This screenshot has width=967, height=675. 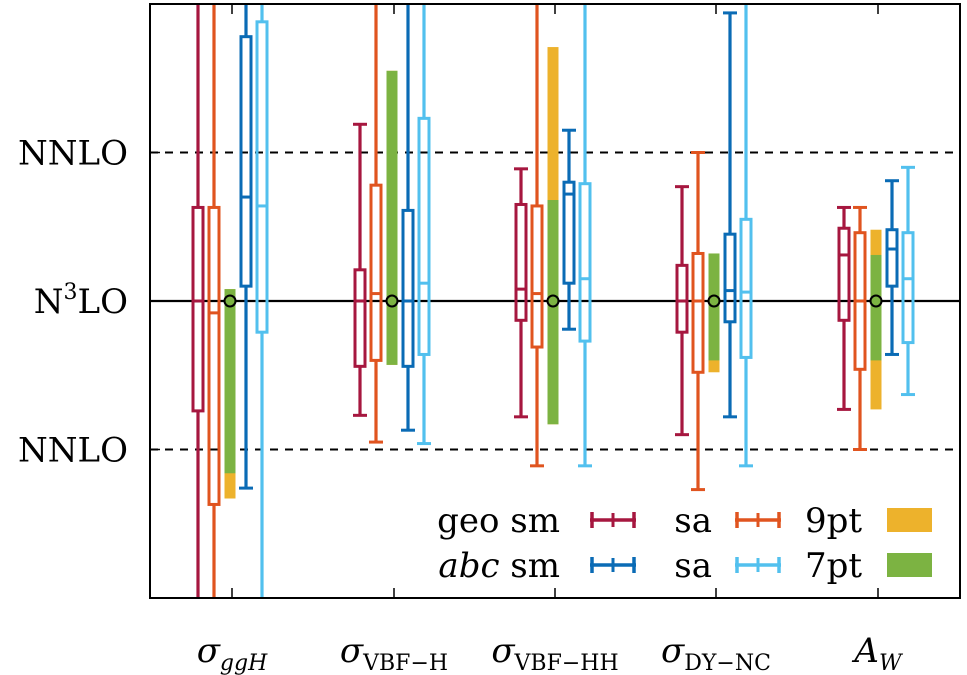 What do you see at coordinates (684, 543) in the screenshot?
I see `legend: geo sm sa 9pt abc sm sa 7pt` at bounding box center [684, 543].